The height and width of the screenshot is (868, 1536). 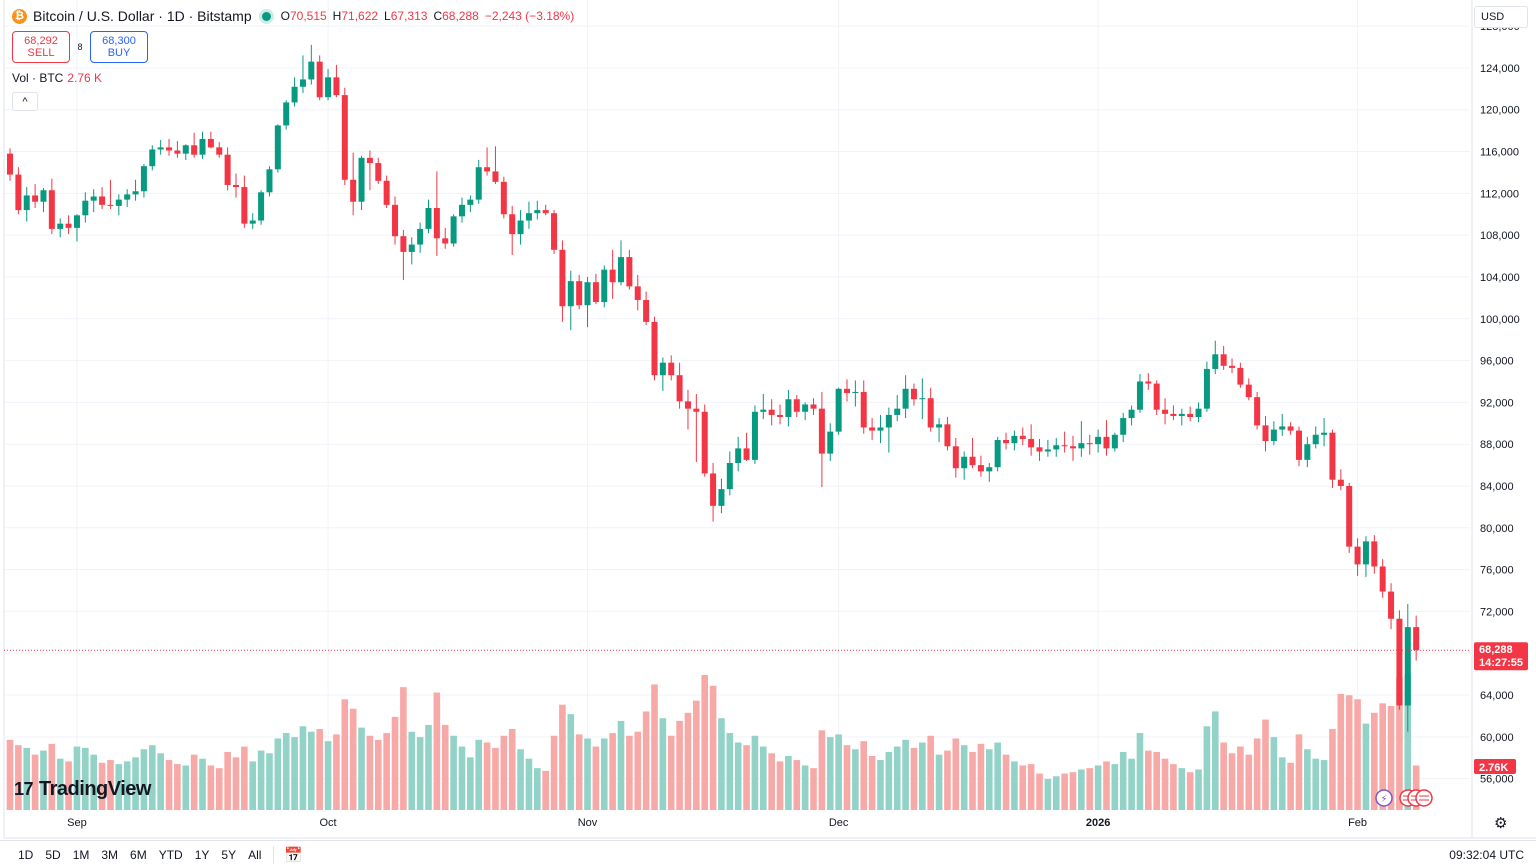 What do you see at coordinates (26, 854) in the screenshot?
I see `range-1d: 1D` at bounding box center [26, 854].